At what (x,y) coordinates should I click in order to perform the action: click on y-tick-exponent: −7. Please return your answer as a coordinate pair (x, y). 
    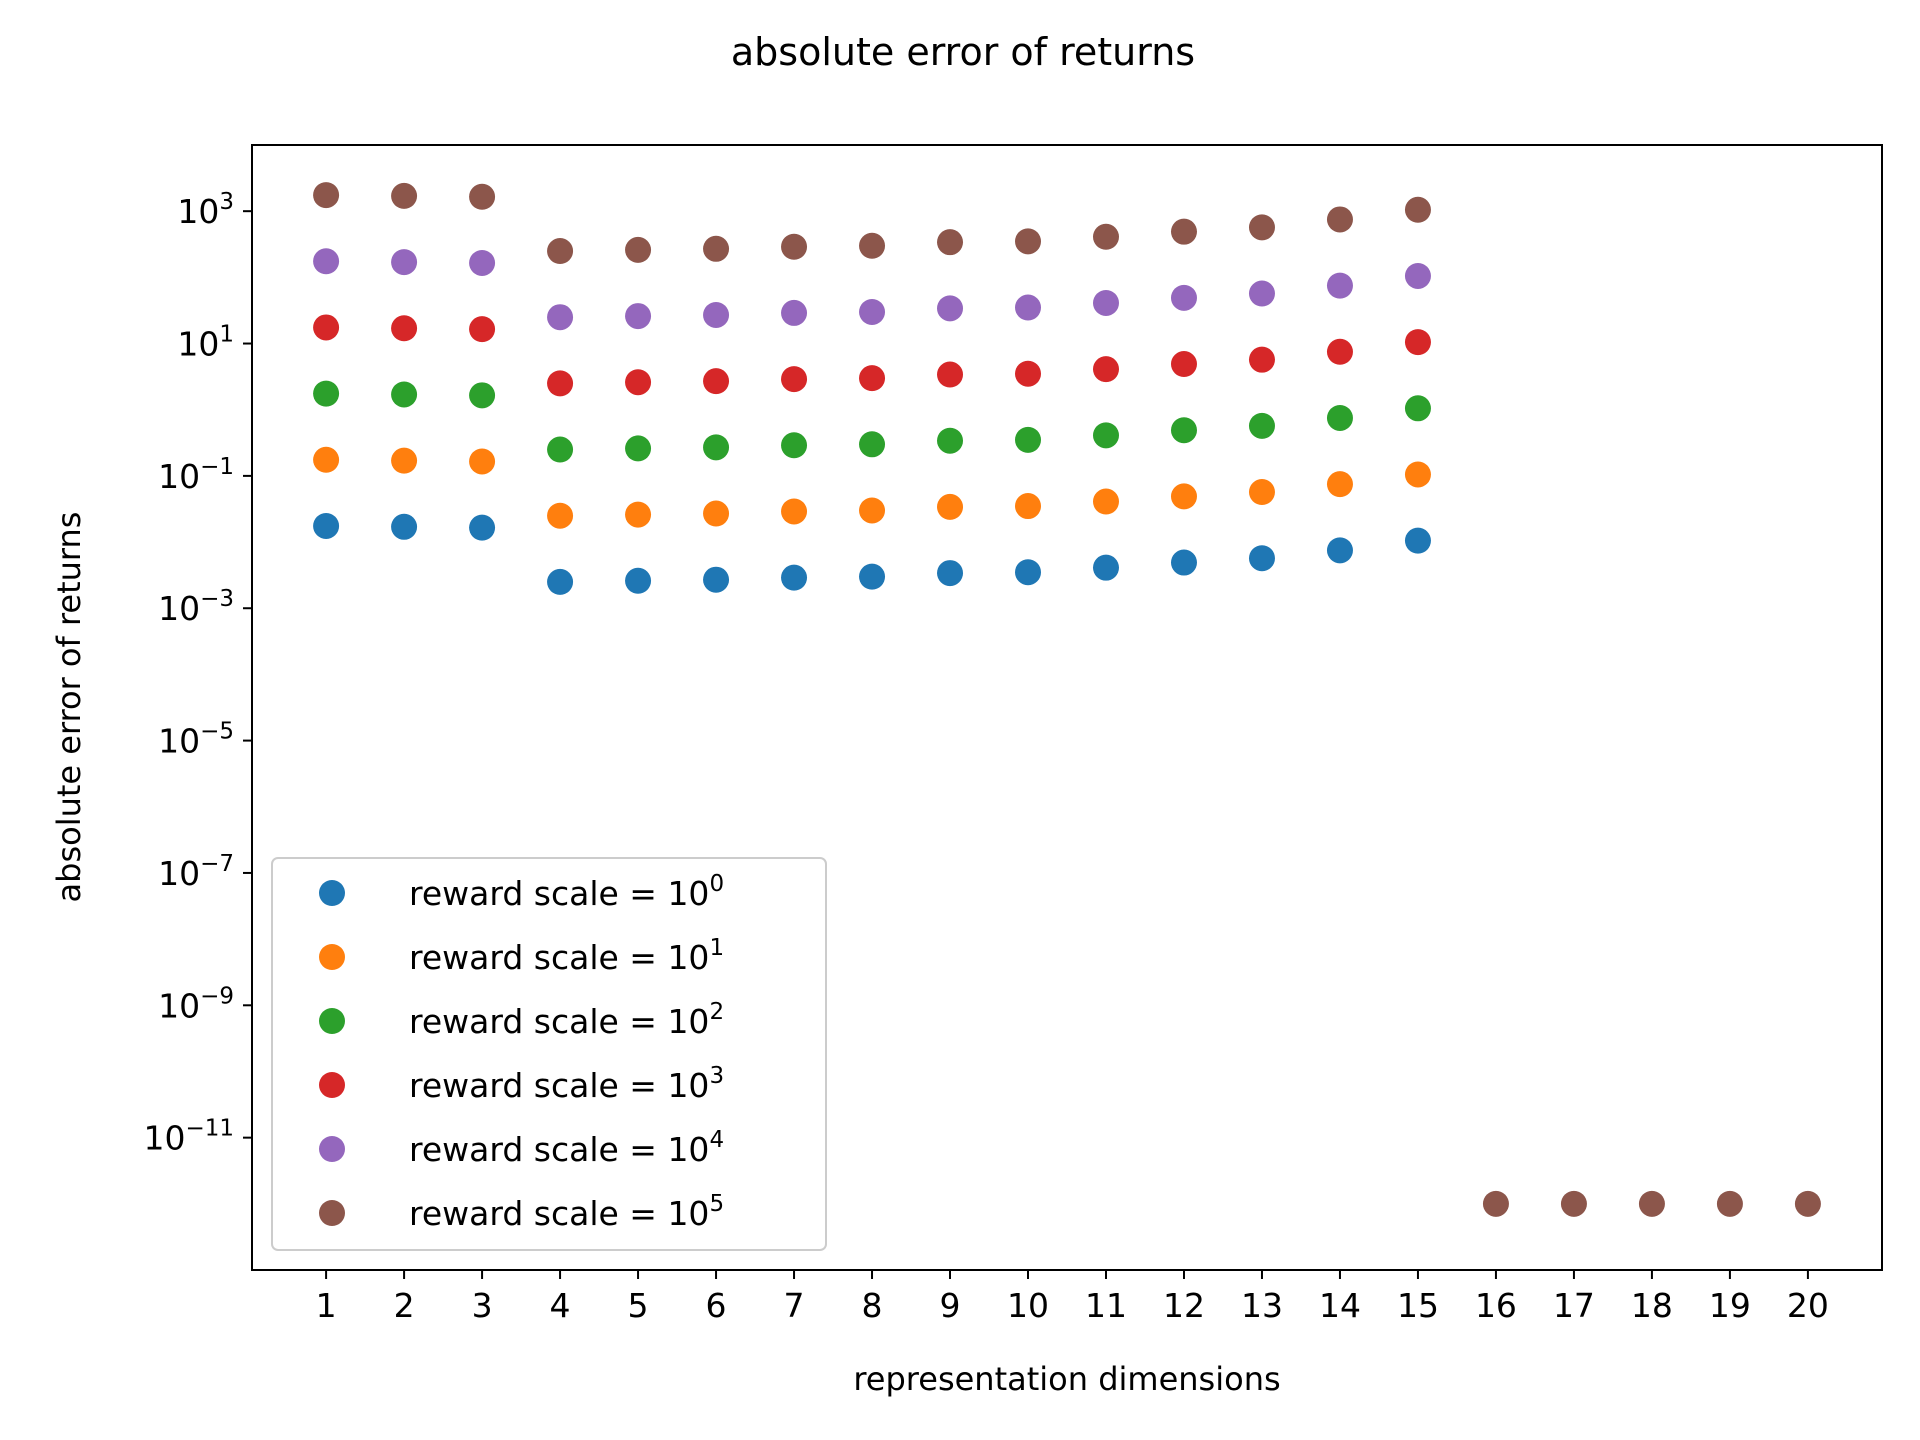
    Looking at the image, I should click on (217, 864).